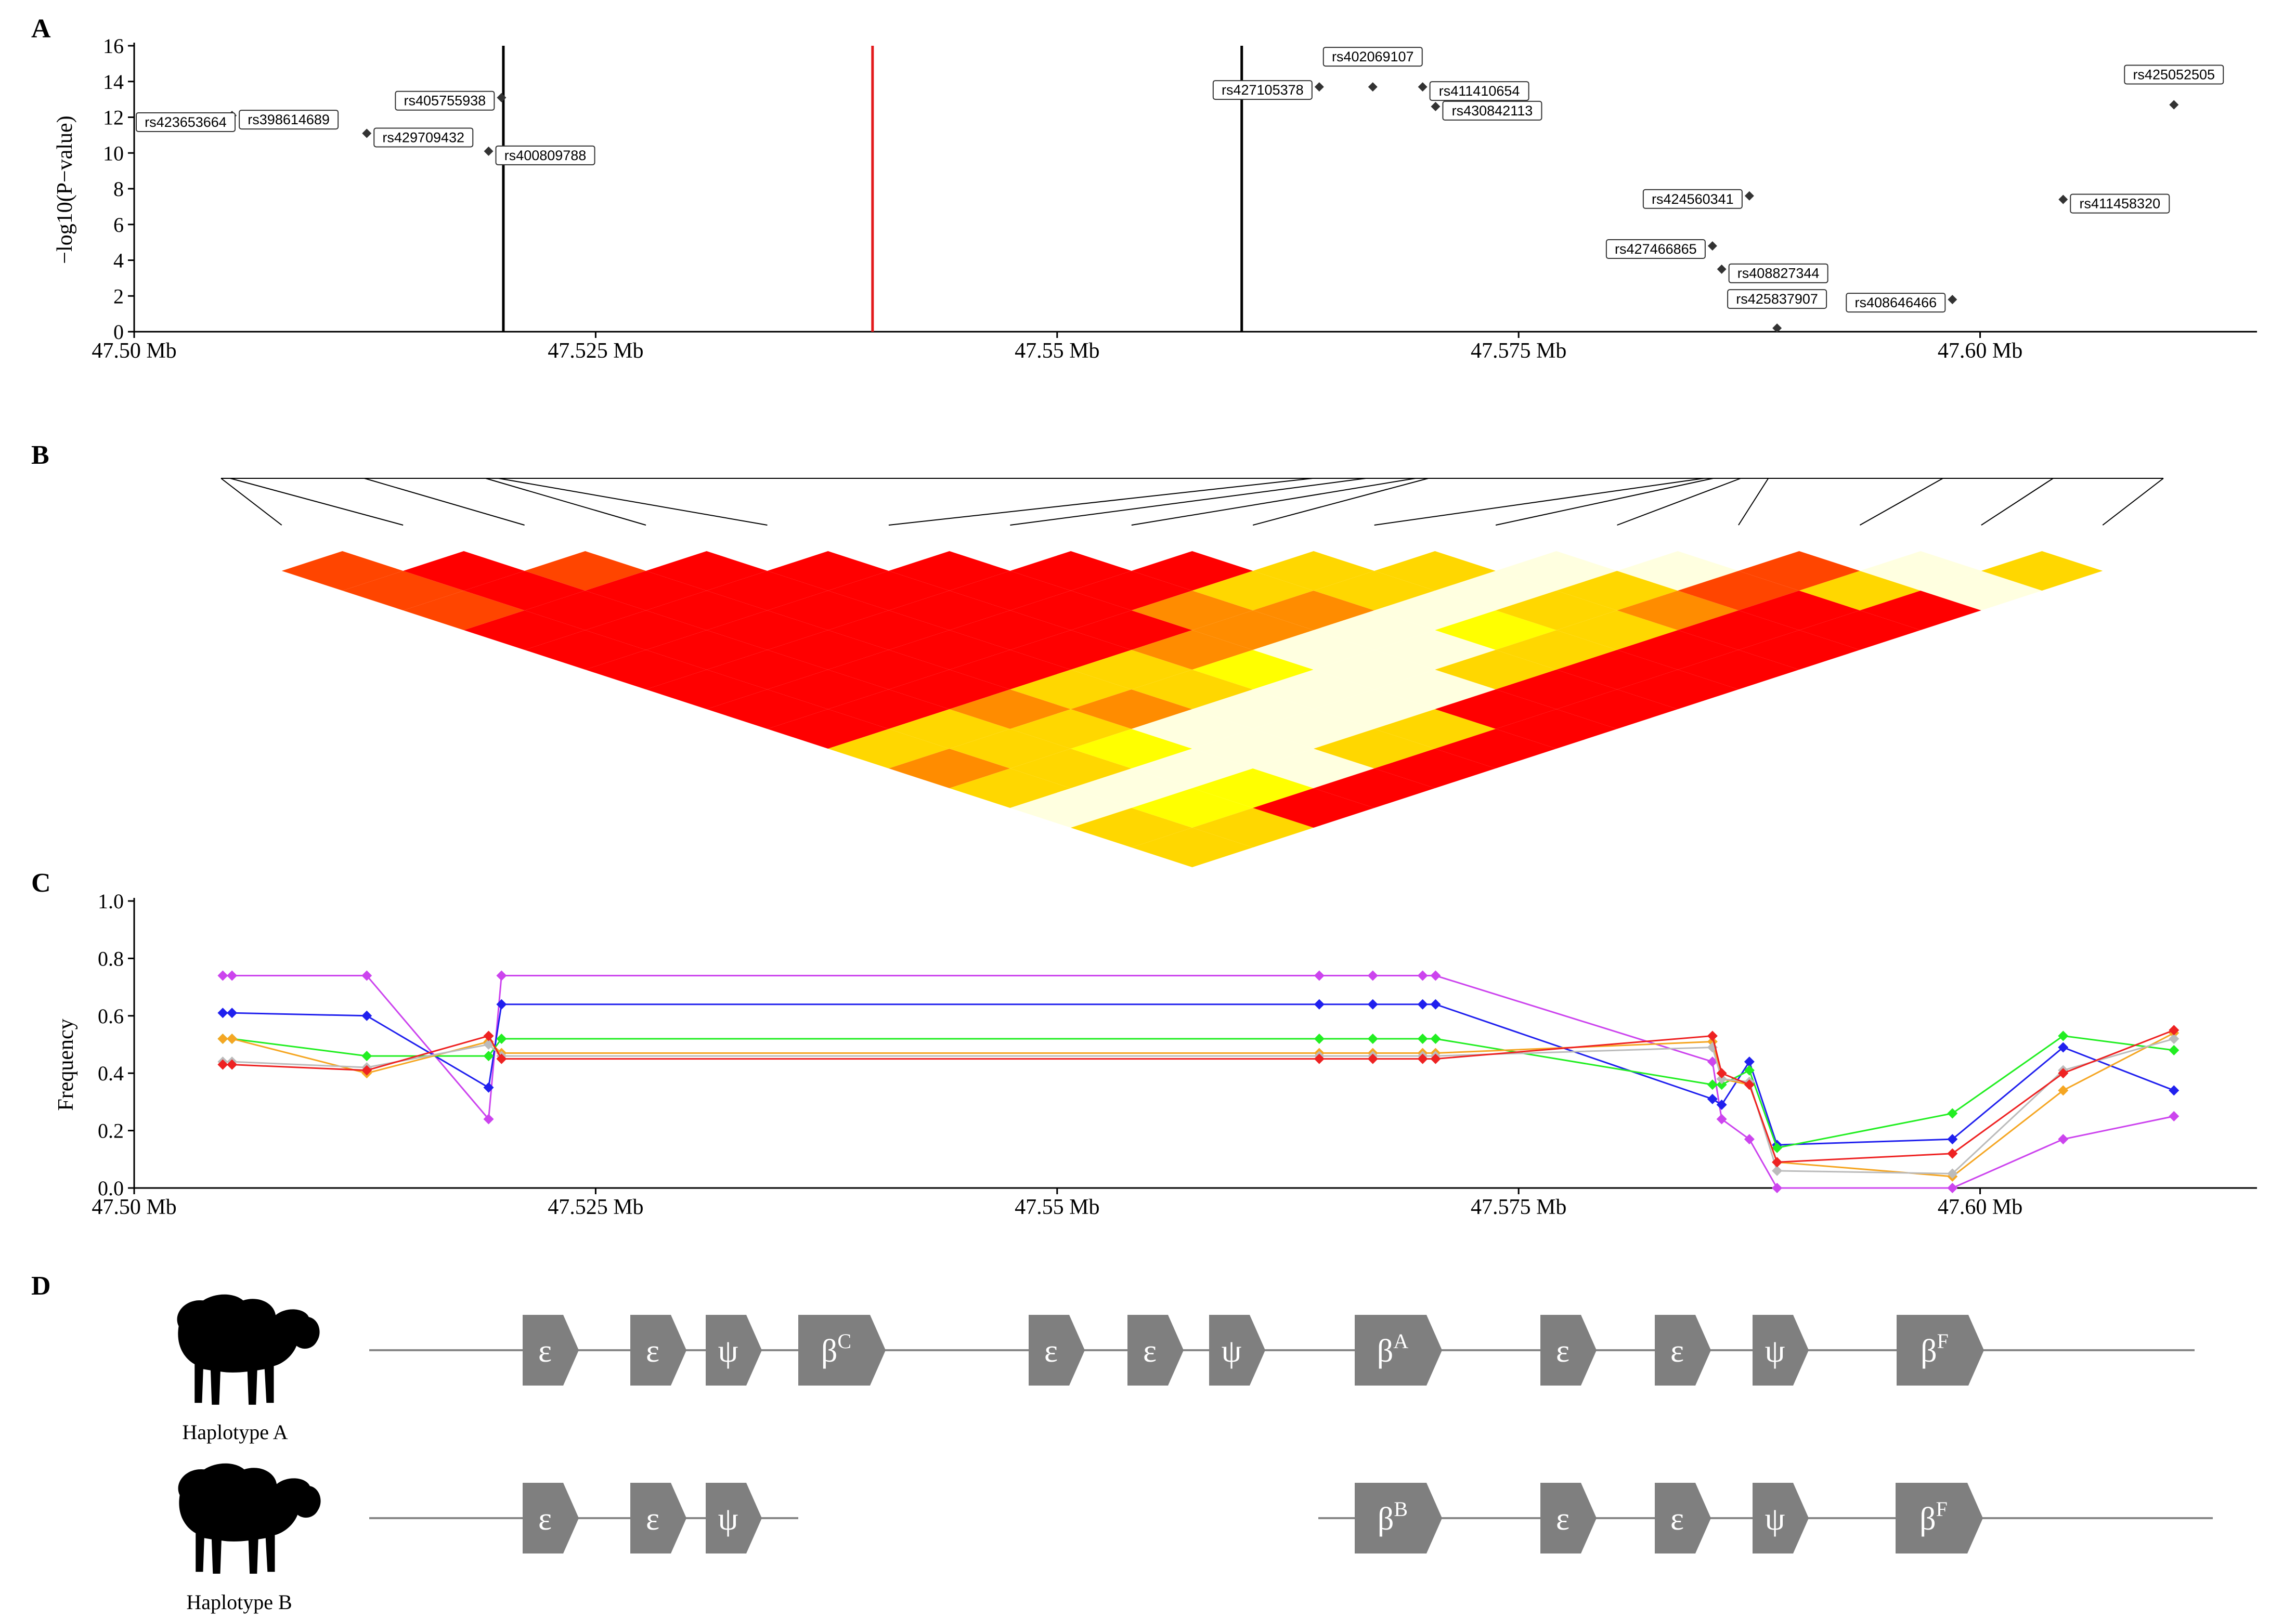 The image size is (2296, 1619). I want to click on ld-snp-connectors, so click(1192, 502).